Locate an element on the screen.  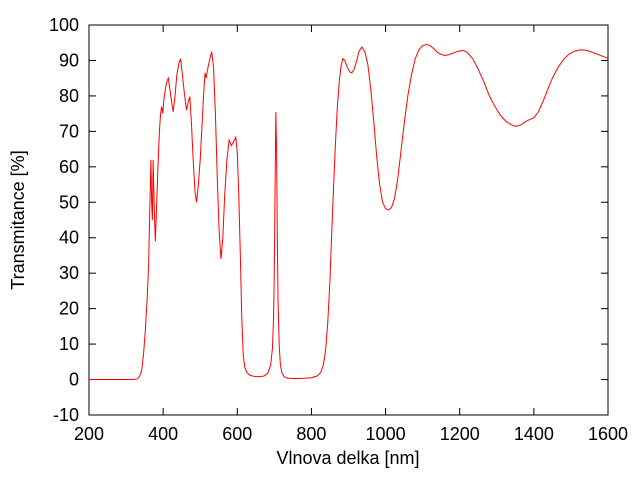
y-tick-label: 30 is located at coordinates (69, 273).